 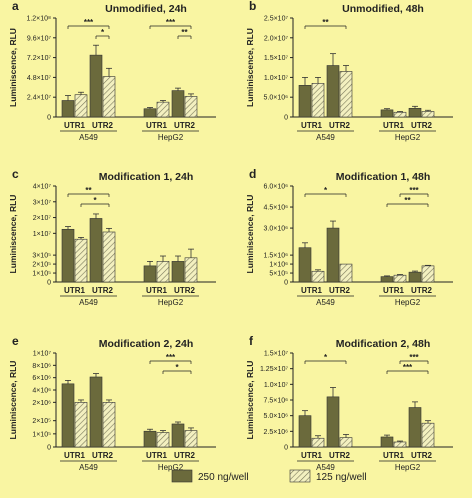 I want to click on panel-title: Modification 2, 48h, so click(x=383, y=344).